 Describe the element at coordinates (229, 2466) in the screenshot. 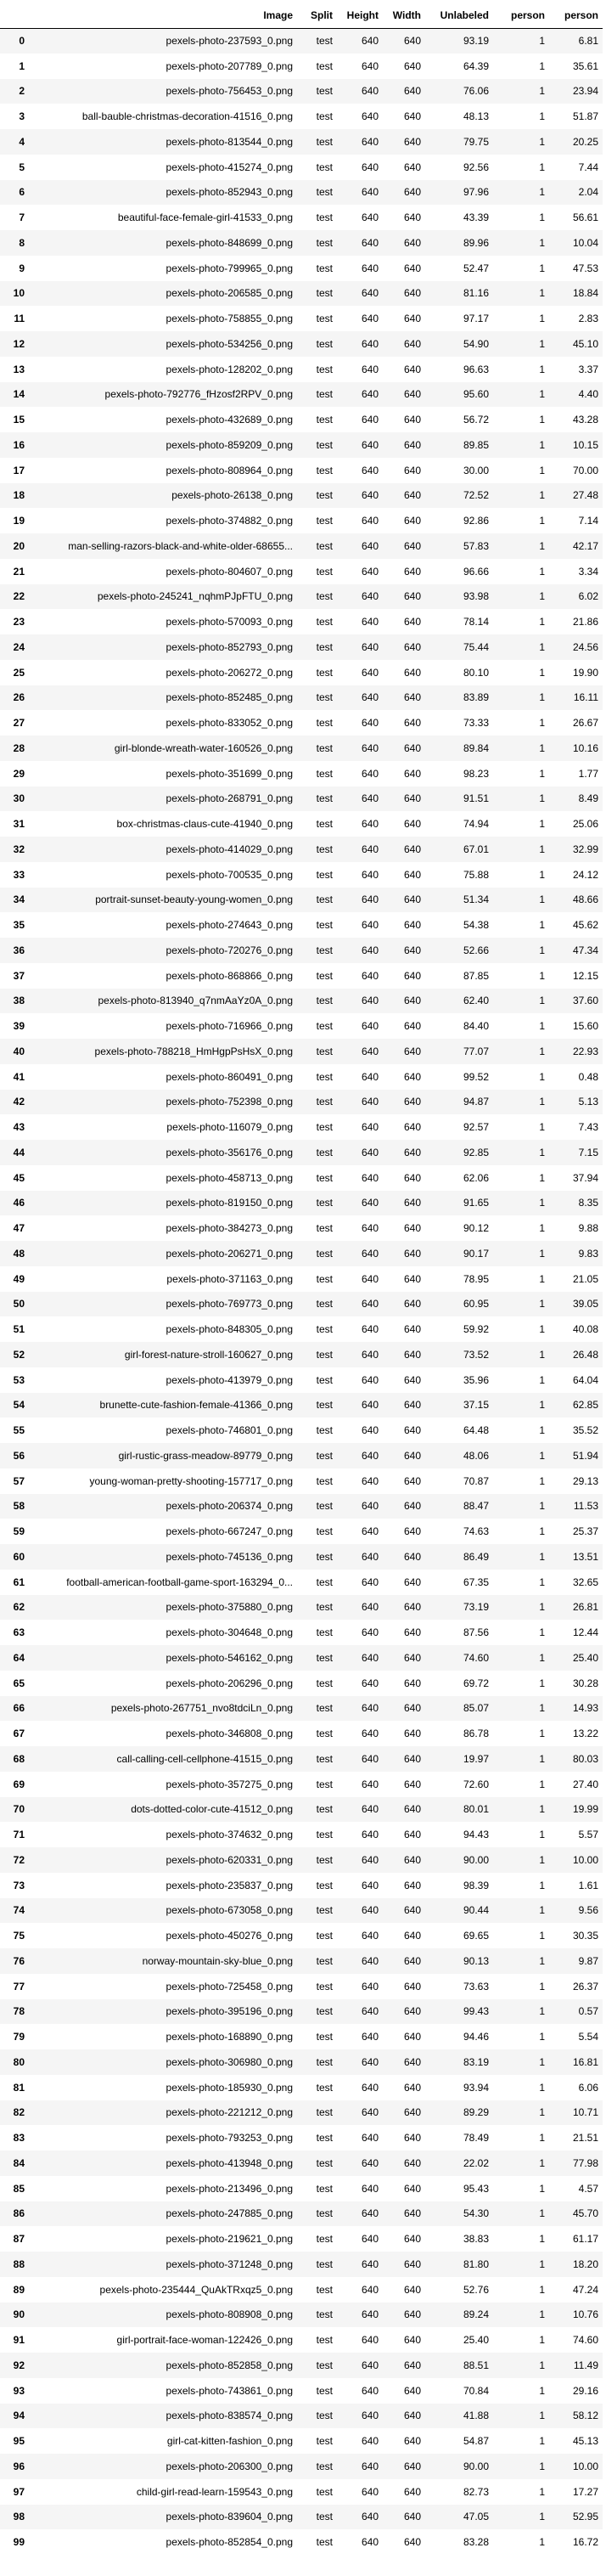

I see `image-cell: pexels-photo-206300_0.png` at that location.